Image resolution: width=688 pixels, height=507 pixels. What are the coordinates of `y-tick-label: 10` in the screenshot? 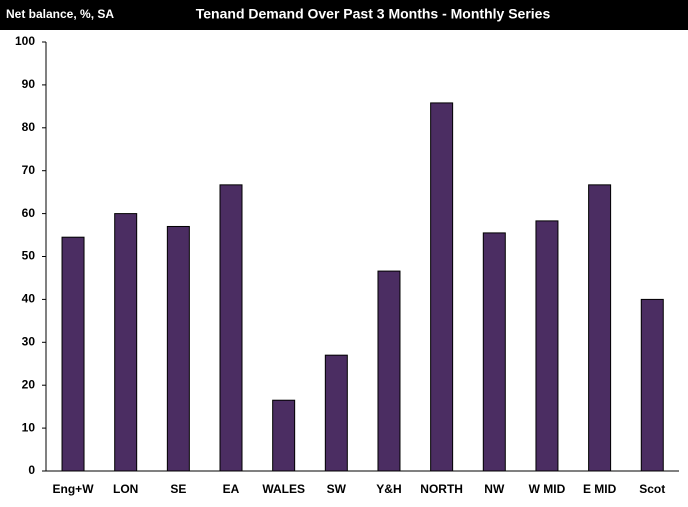 It's located at (29, 427).